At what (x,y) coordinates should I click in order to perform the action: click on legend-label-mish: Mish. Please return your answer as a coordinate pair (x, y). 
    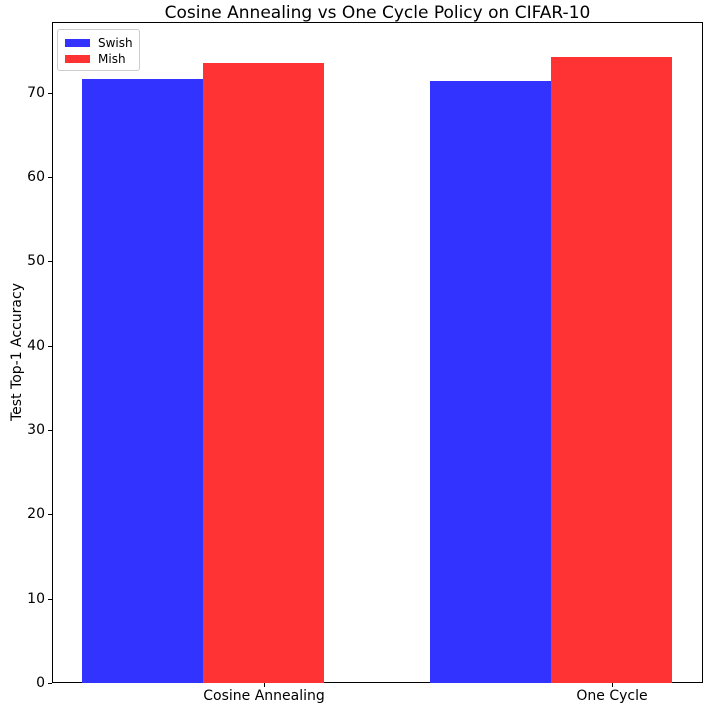
    Looking at the image, I should click on (112, 59).